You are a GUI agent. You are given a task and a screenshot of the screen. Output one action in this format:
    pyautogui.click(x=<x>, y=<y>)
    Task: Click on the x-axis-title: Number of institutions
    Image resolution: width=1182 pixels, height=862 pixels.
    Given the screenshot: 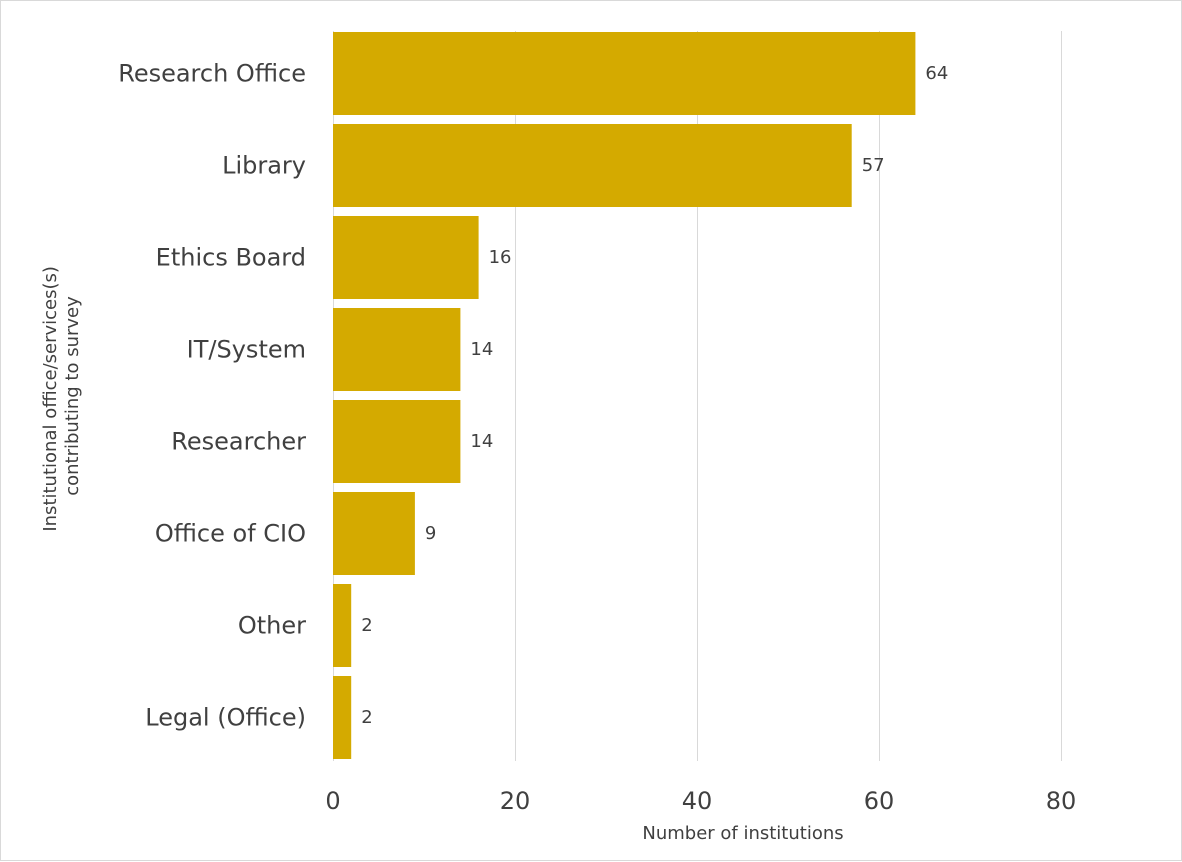 What is the action you would take?
    pyautogui.click(x=742, y=833)
    